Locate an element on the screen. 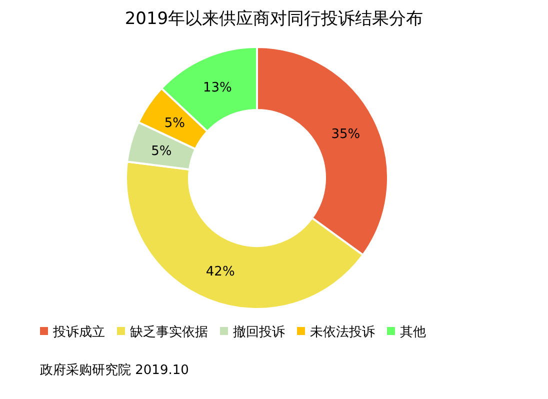  chart-title: 2019年以来供应商对同行投诉结果分布 is located at coordinates (274, 19).